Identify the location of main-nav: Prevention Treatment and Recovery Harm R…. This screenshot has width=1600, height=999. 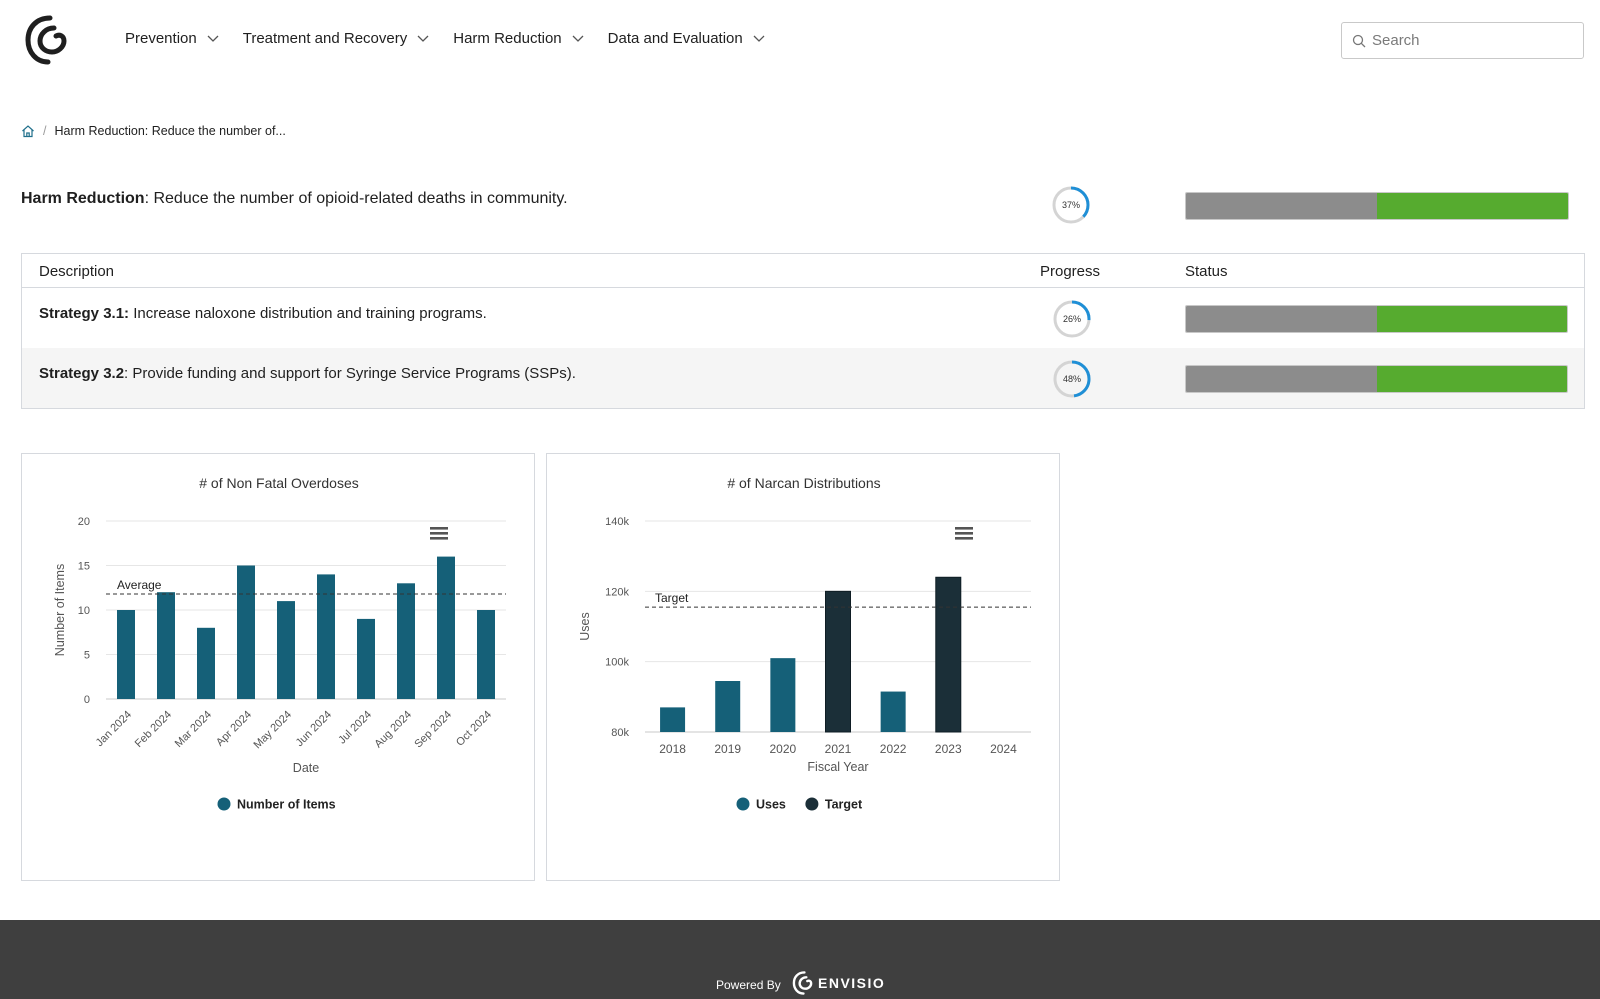
(457, 38).